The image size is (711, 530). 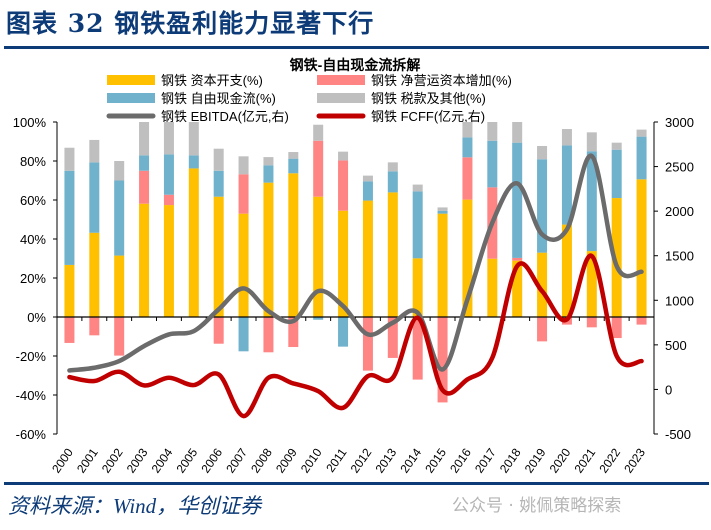 What do you see at coordinates (679, 122) in the screenshot?
I see `right-tick-label: 3000` at bounding box center [679, 122].